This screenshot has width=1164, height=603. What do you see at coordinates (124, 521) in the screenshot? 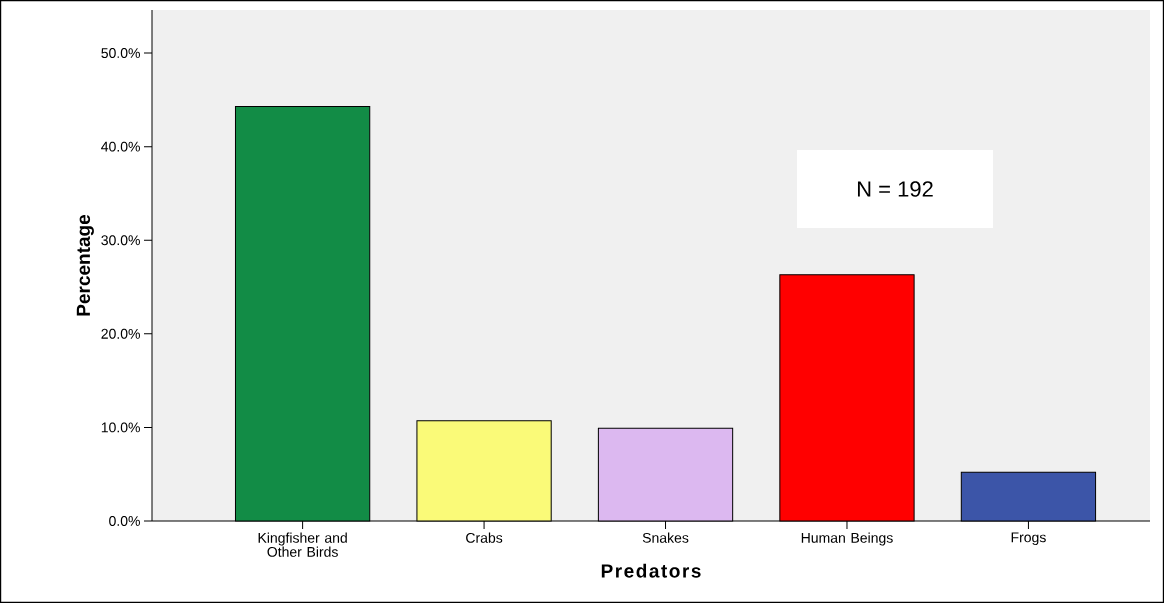
I see `y-tick-label: 0.0%` at bounding box center [124, 521].